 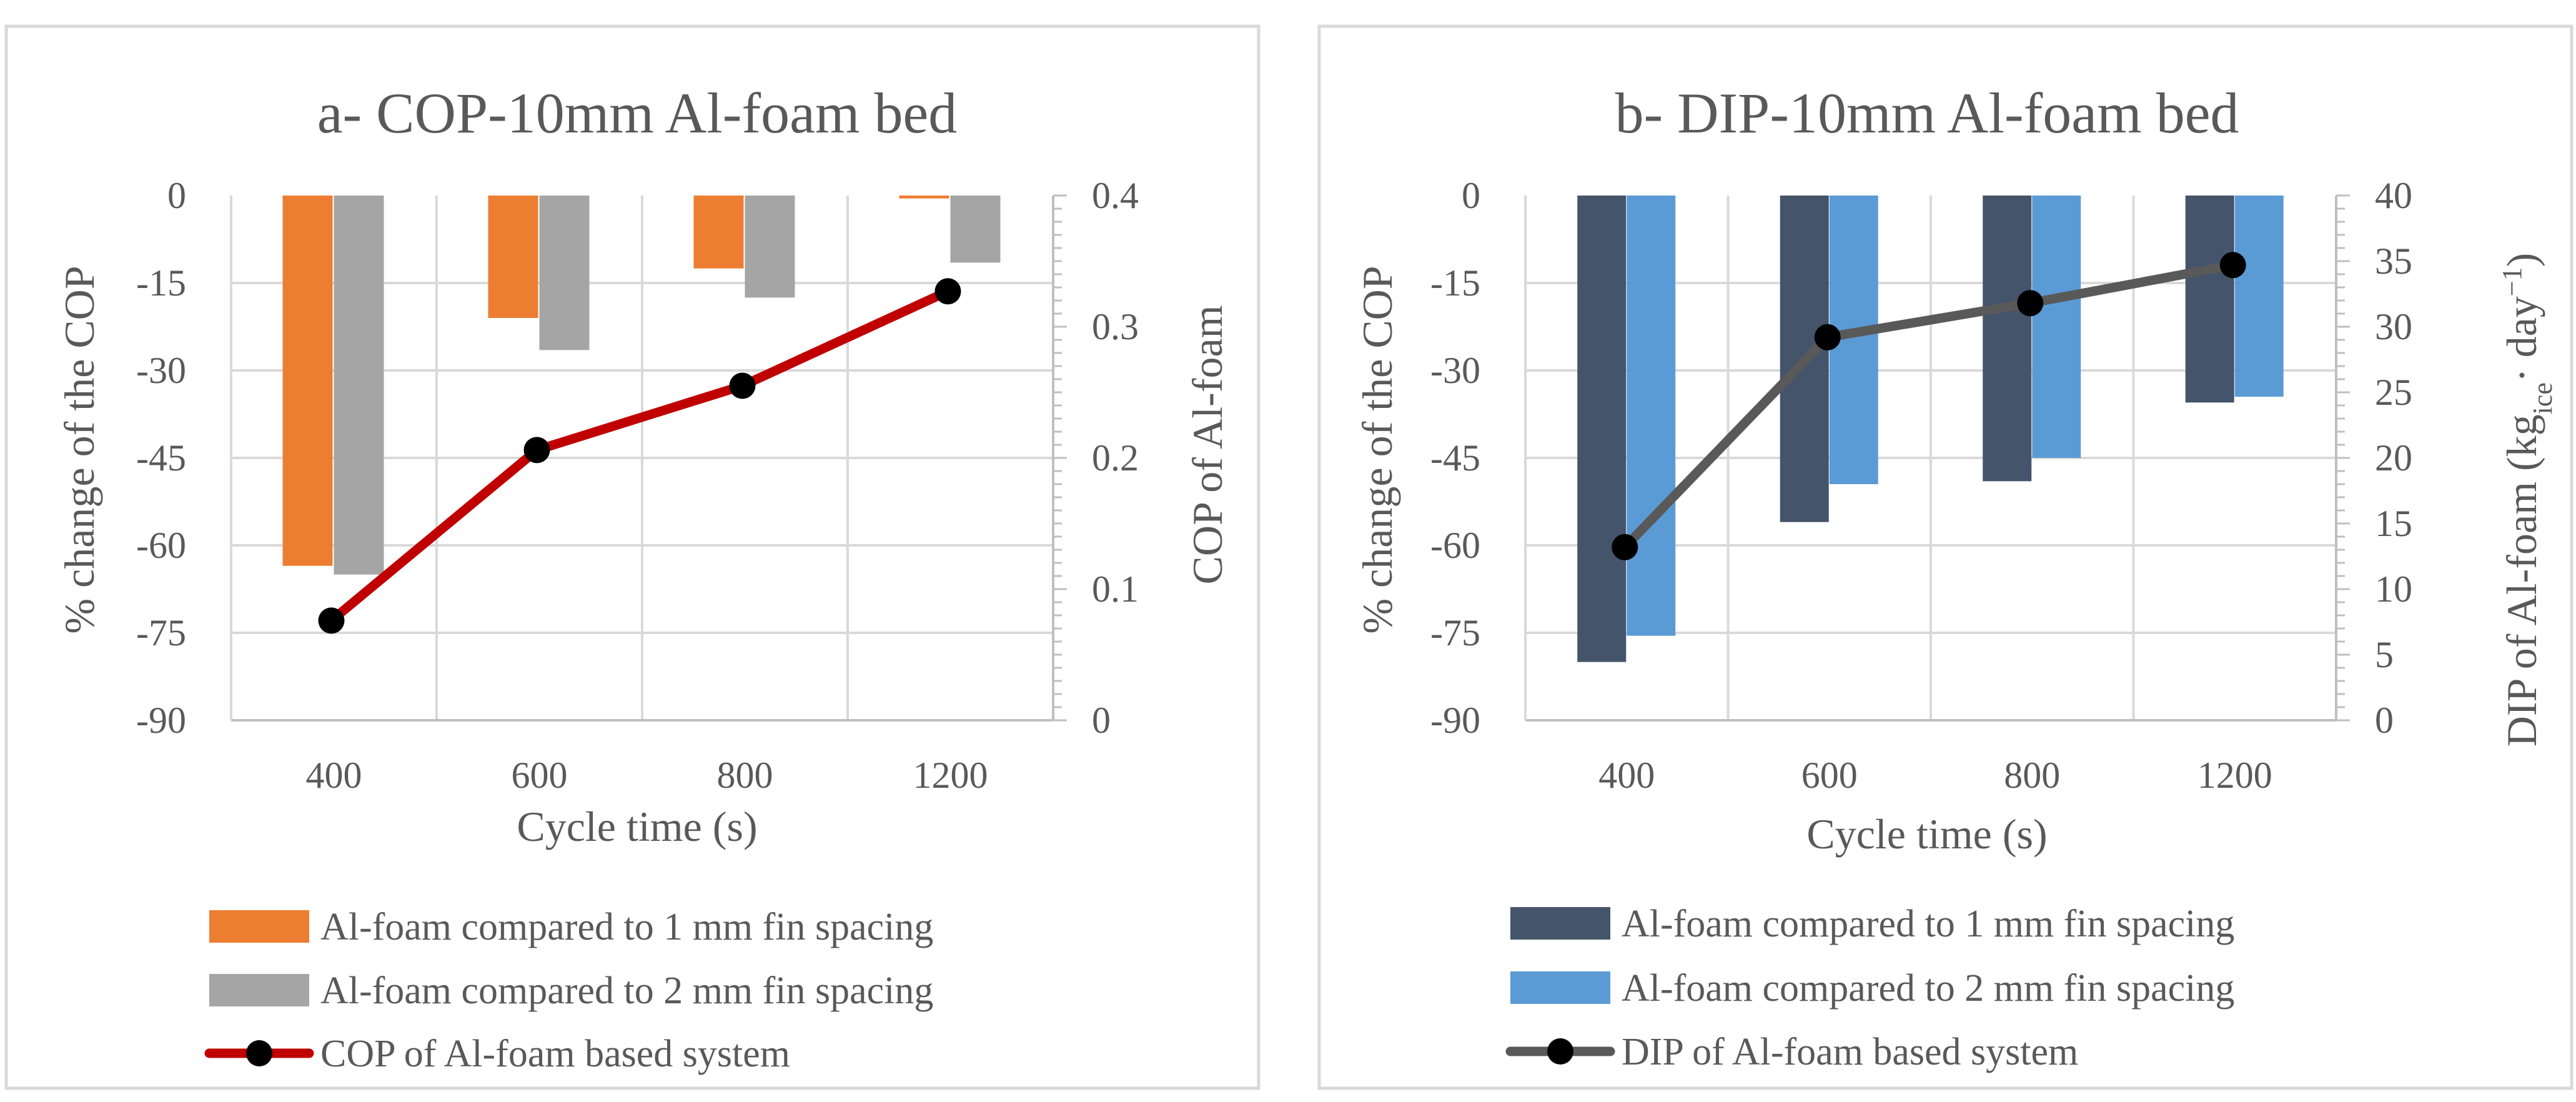 I want to click on chart-a-bars, so click(x=641, y=385).